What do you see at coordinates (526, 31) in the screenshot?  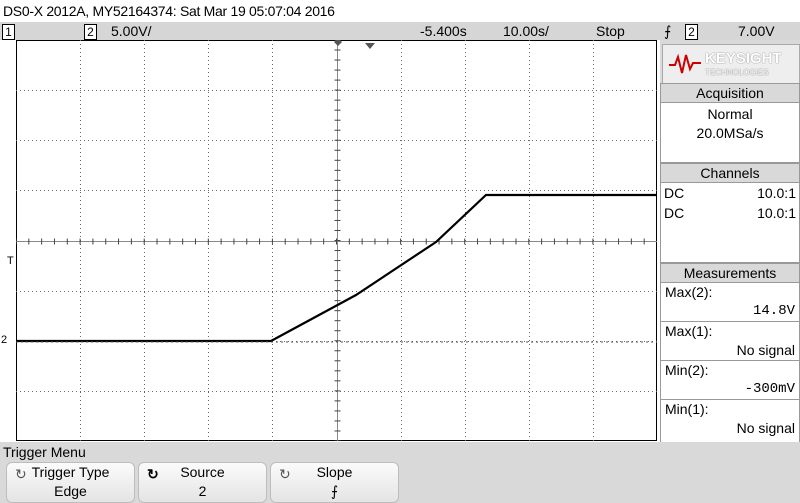 I see `time-scale: 10.00s/` at bounding box center [526, 31].